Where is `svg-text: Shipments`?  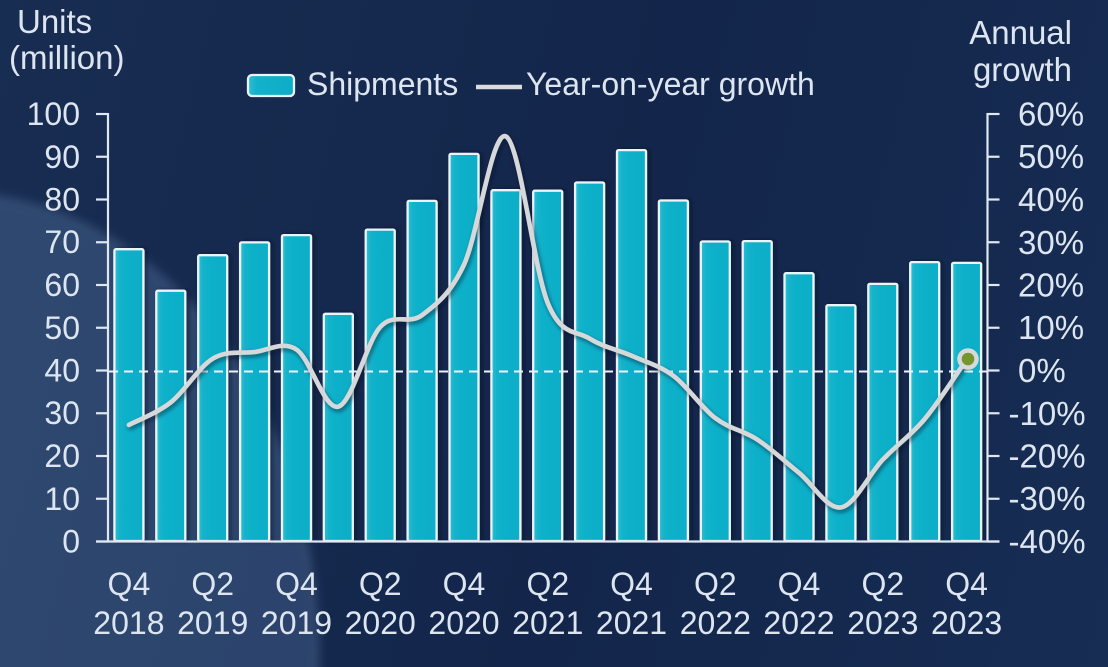
svg-text: Shipments is located at coordinates (382, 84).